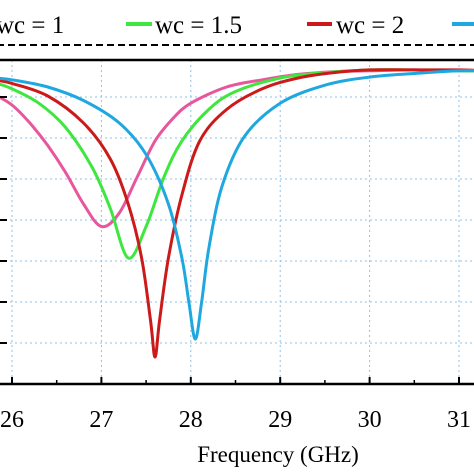 The image size is (474, 474). I want to click on x-tick-label: 29, so click(280, 420).